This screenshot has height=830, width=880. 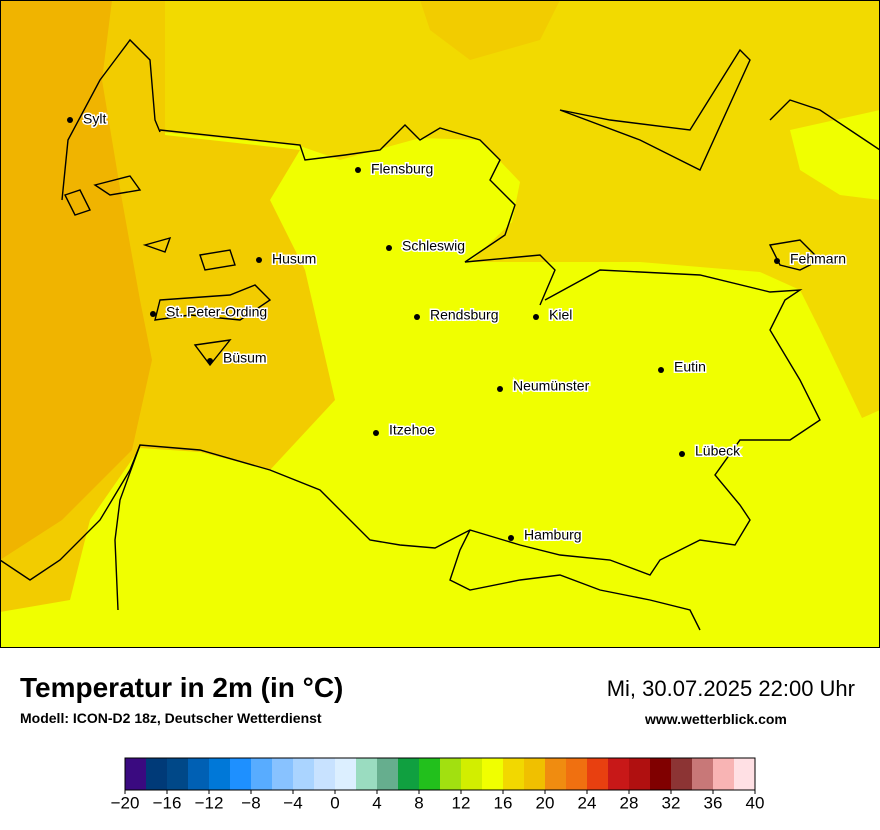 I want to click on datetime: Mi, 30.07.2025 22:00 Uhr, so click(x=730, y=688).